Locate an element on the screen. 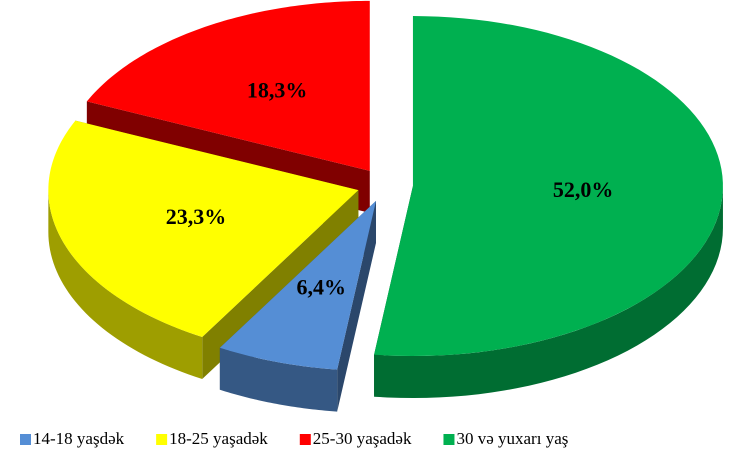  value-label: 6,4% is located at coordinates (322, 287).